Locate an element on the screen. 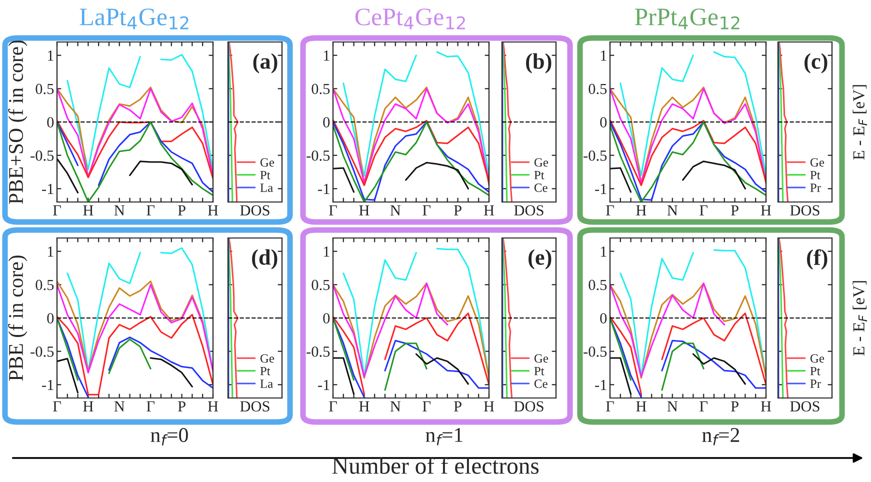 This screenshot has height=482, width=871. text: n$_{f}$=2 is located at coordinates (721, 437).